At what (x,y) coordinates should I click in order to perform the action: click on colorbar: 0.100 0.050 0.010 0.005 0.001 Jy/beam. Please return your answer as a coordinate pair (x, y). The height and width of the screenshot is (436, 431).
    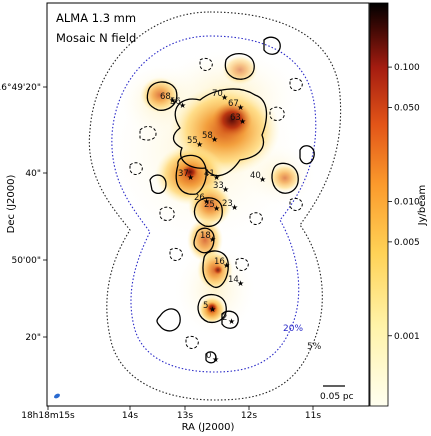
    Looking at the image, I should click on (398, 204).